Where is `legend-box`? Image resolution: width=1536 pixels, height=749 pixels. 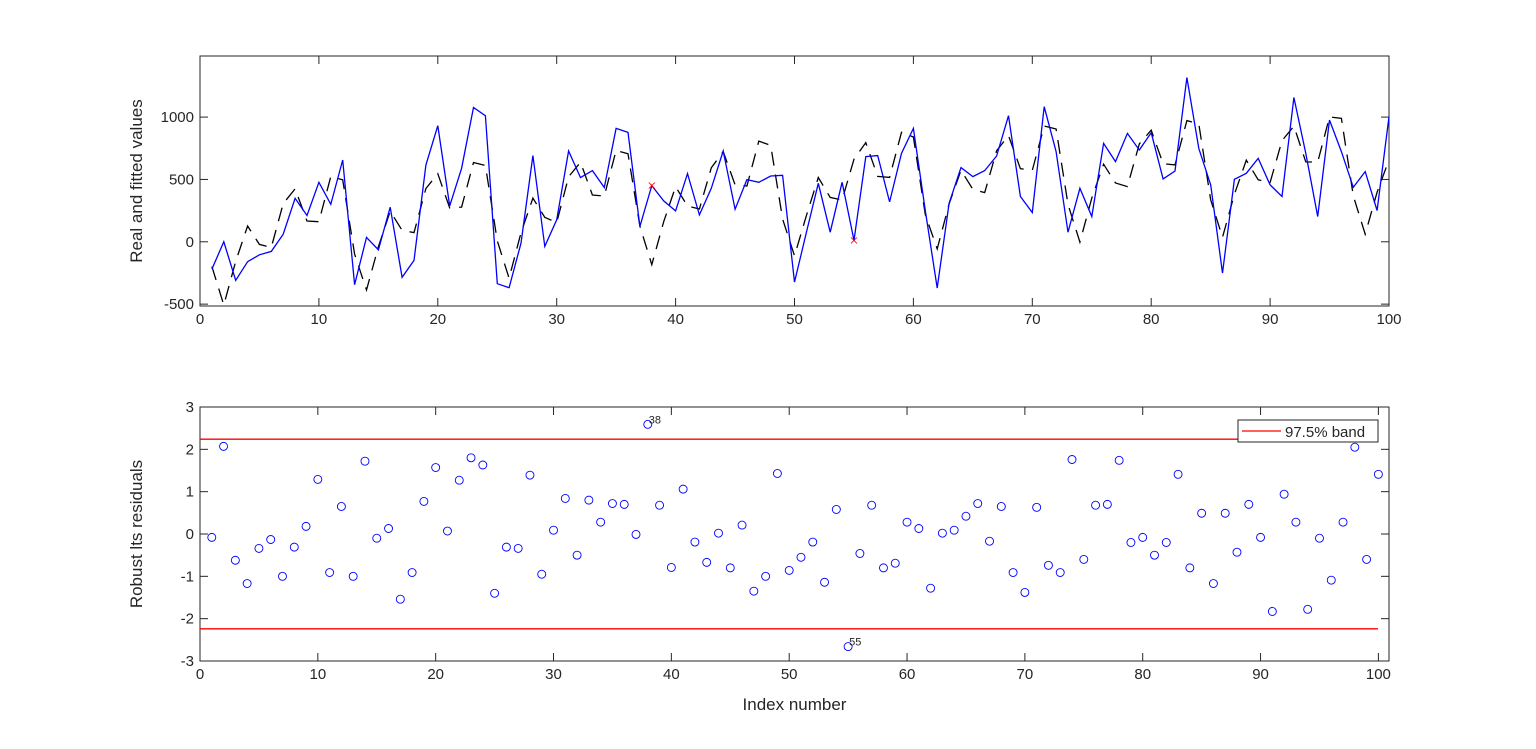
legend-box is located at coordinates (1308, 431).